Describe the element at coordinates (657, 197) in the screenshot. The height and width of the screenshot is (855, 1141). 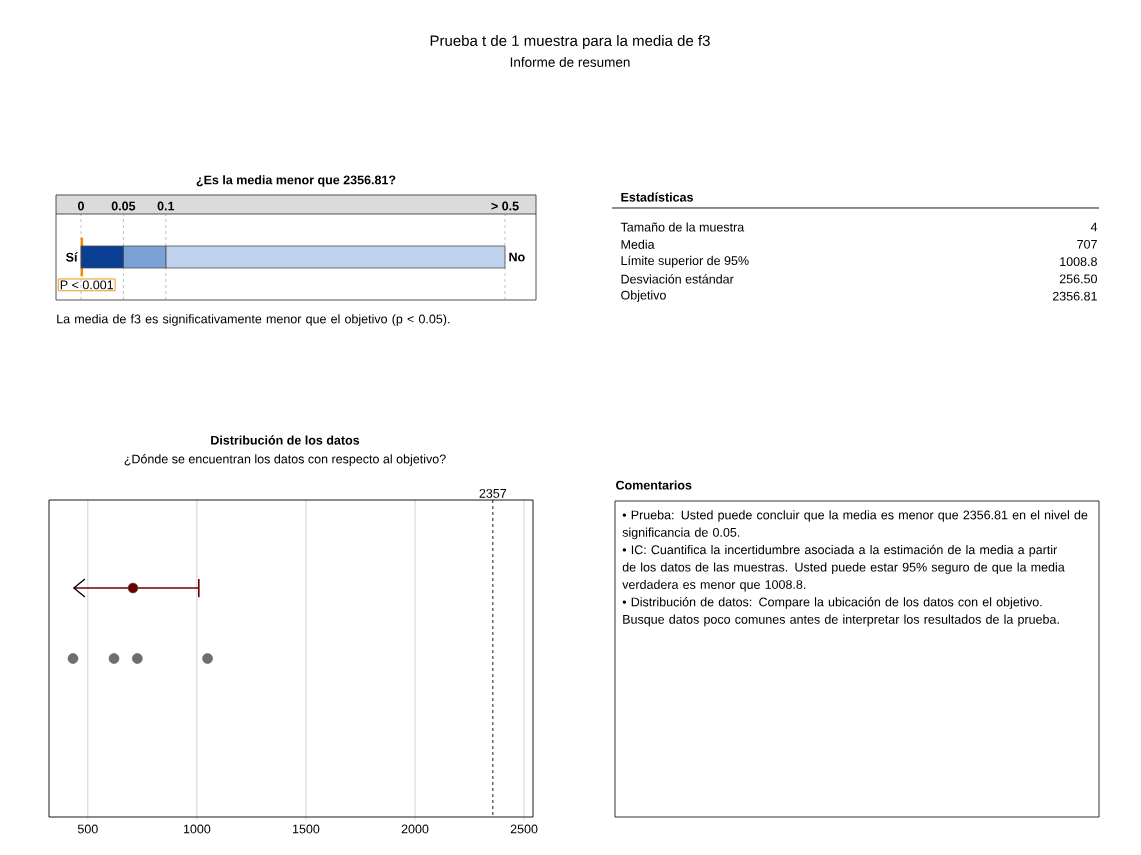
I see `text: Estadísticas` at that location.